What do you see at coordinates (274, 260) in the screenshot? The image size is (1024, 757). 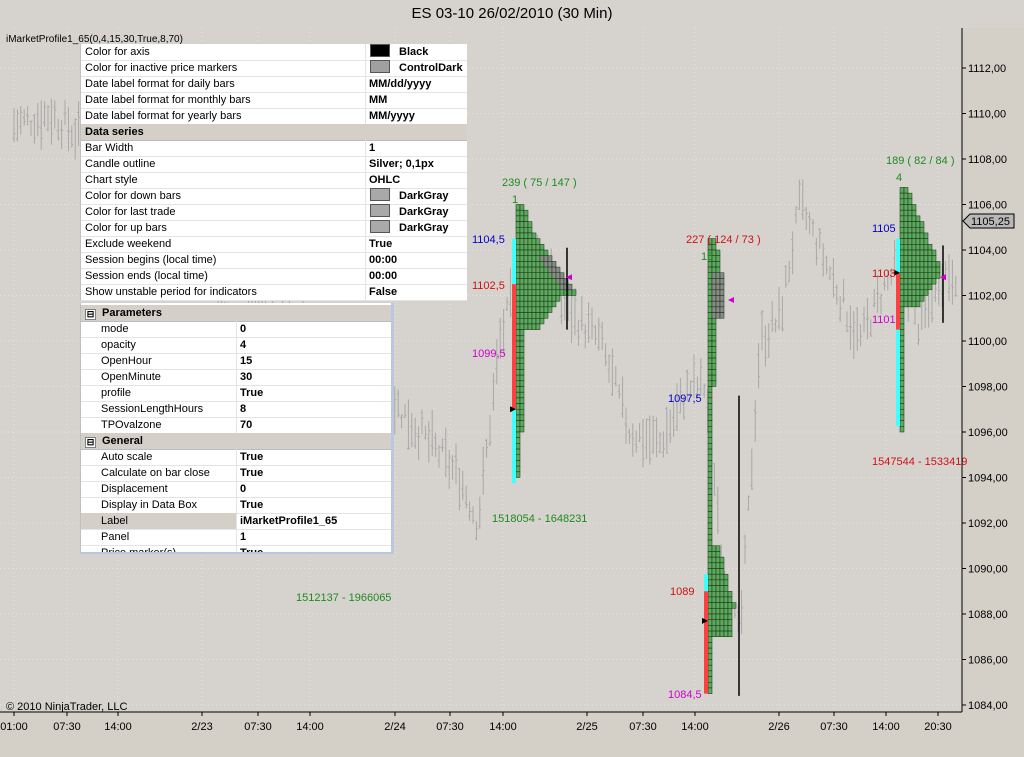 I see `property-row: Session begins (local time) 00:00` at bounding box center [274, 260].